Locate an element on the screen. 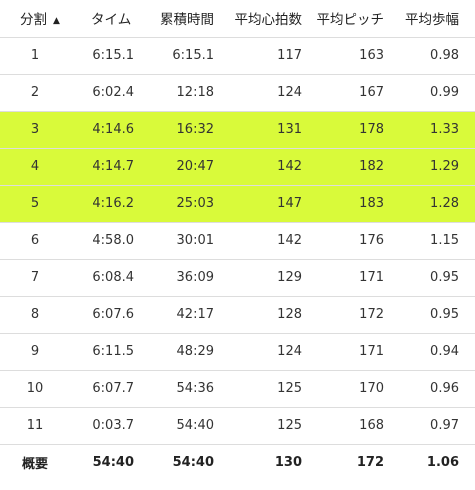 Image resolution: width=475 pixels, height=490 pixels. cell-split: 10 is located at coordinates (35, 389).